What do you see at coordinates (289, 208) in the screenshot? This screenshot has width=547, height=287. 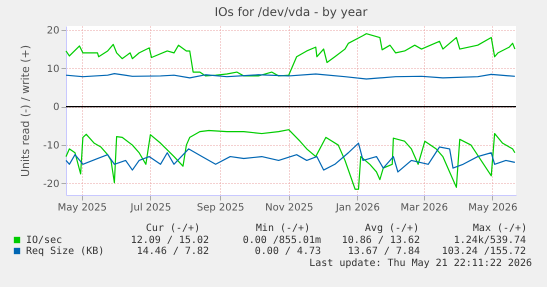 I see `x-tick-label: Nov 2025` at bounding box center [289, 208].